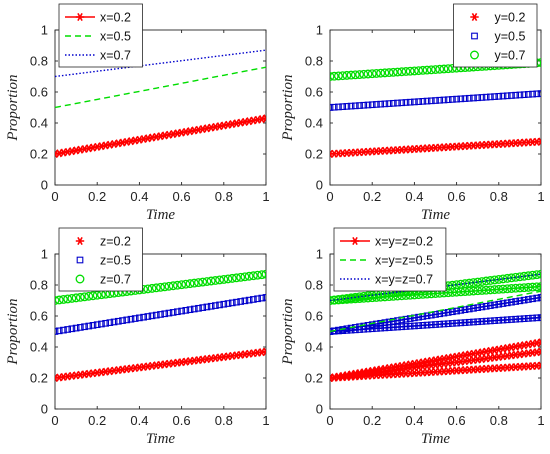  I want to click on legend: x=y=z=0.2 x=y=z=0.5 x=y=z=0.7, so click(390, 259).